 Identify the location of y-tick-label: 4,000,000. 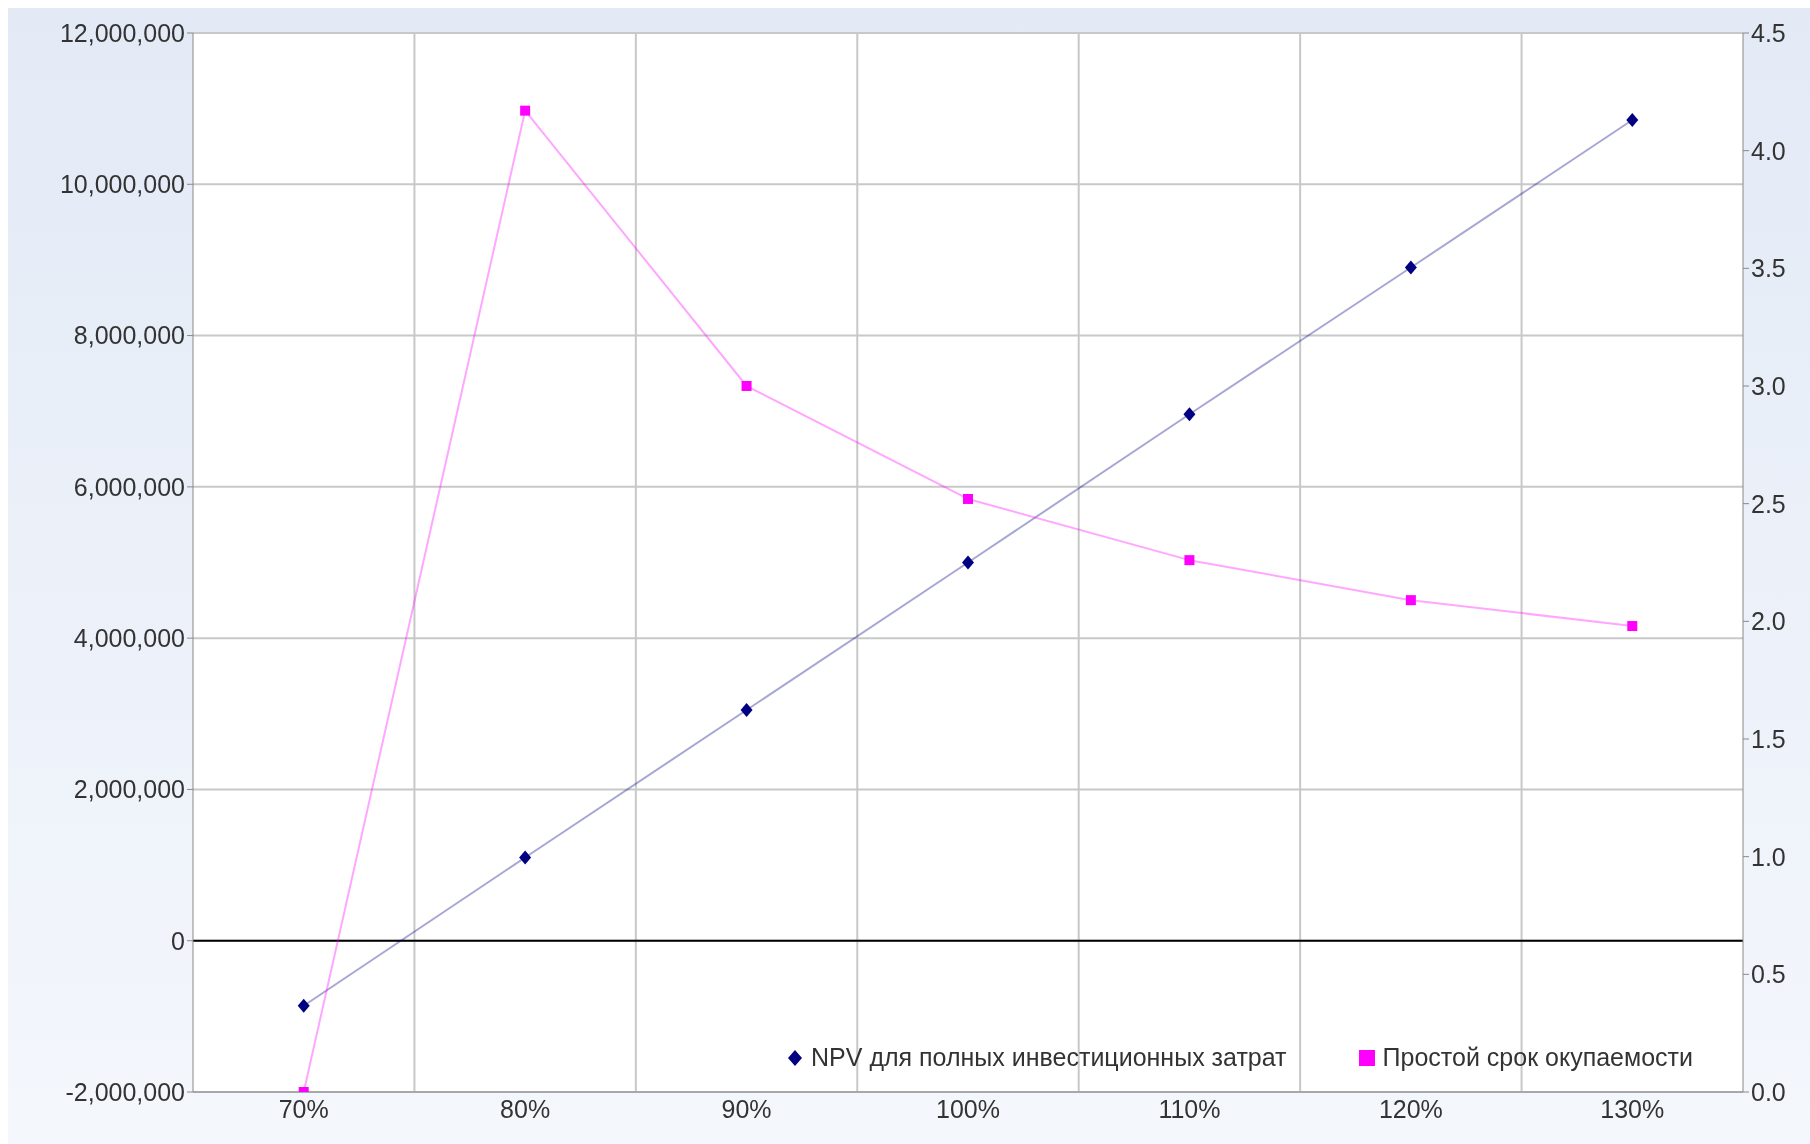
(129, 638).